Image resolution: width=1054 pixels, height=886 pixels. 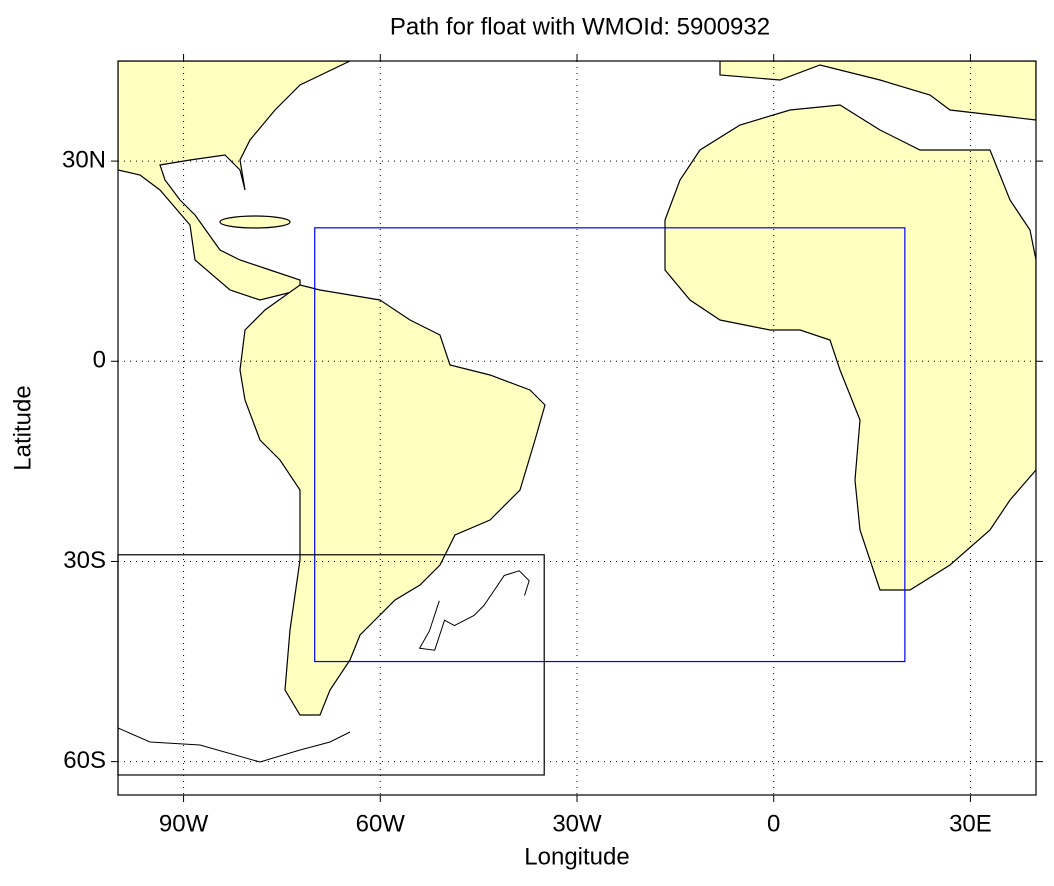 I want to click on y-tick-label: 60S, so click(x=84, y=760).